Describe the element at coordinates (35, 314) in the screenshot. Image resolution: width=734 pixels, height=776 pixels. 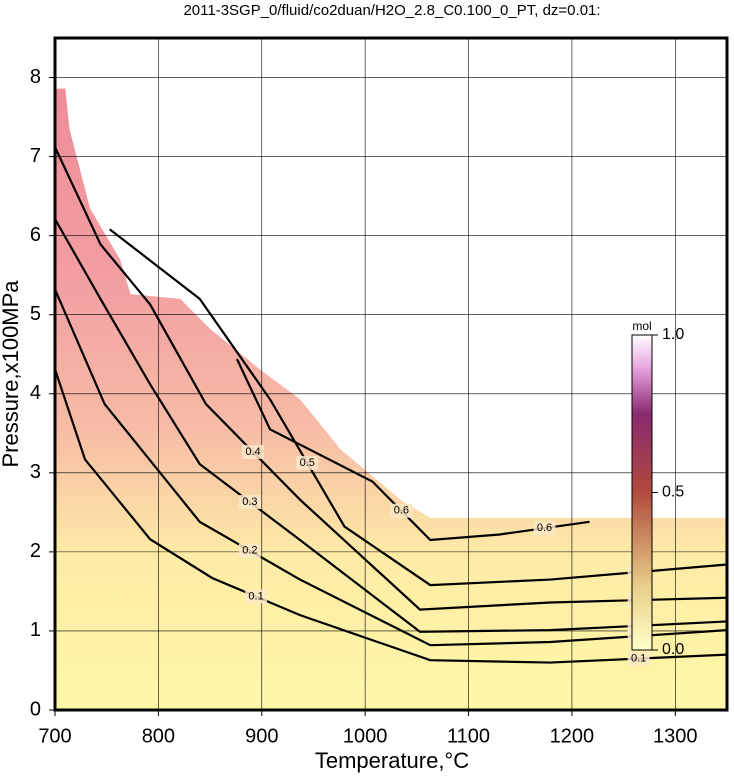
I see `y-tick-label: 5` at that location.